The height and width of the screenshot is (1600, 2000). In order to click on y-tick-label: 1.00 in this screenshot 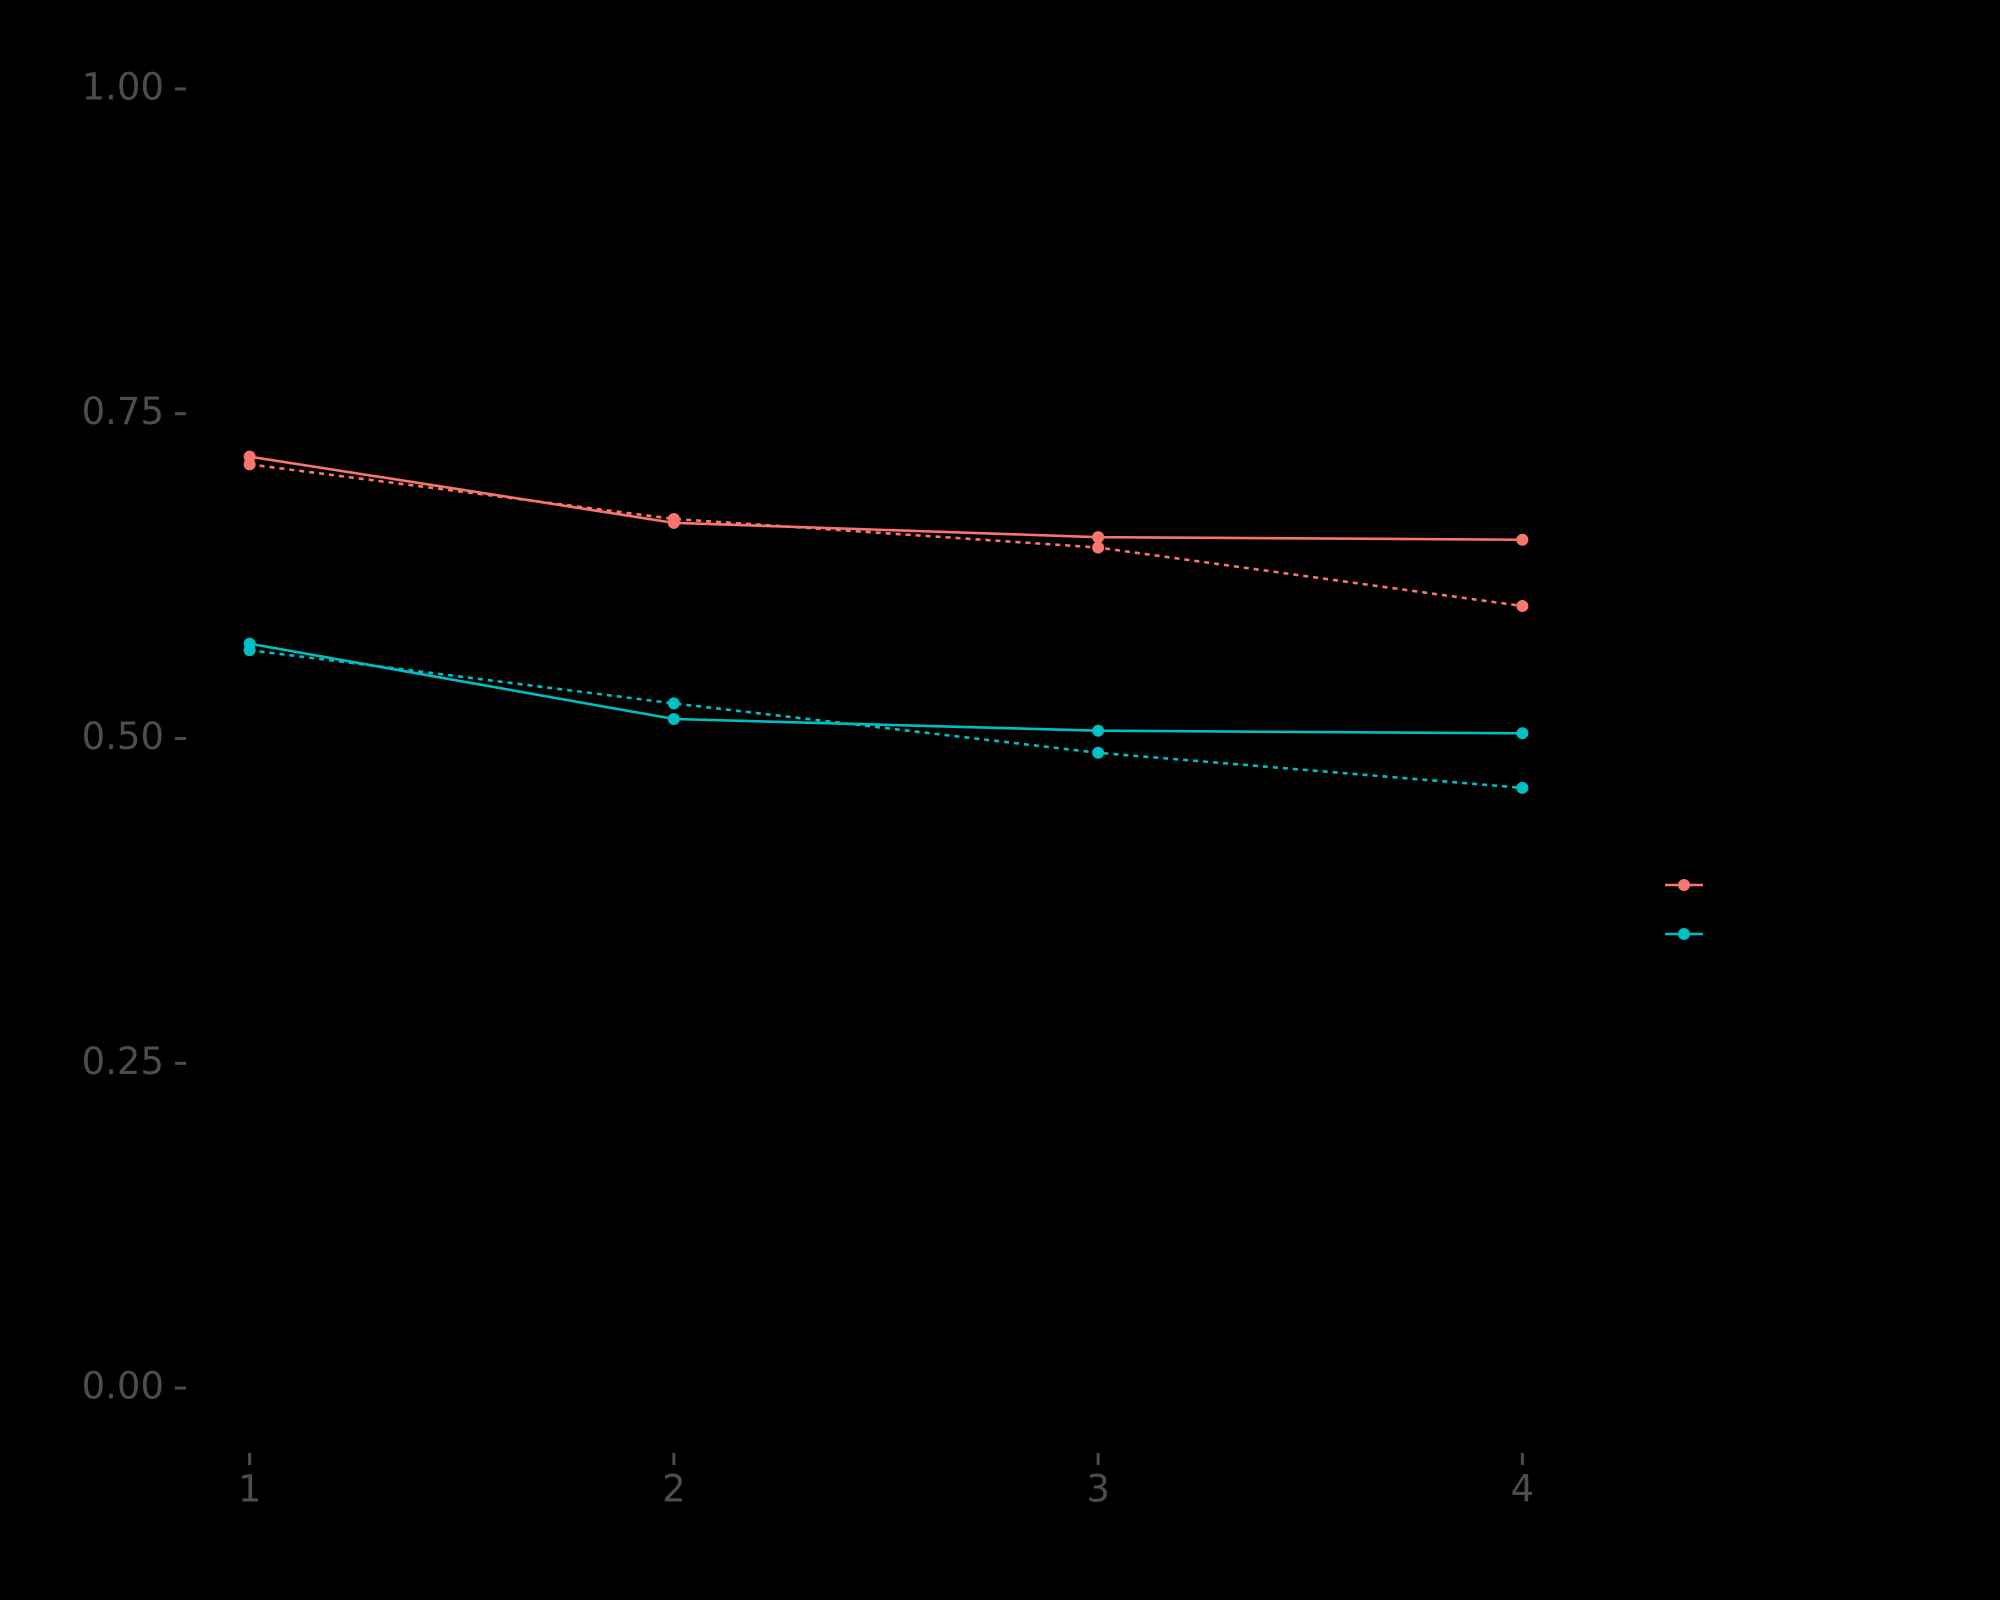, I will do `click(123, 86)`.